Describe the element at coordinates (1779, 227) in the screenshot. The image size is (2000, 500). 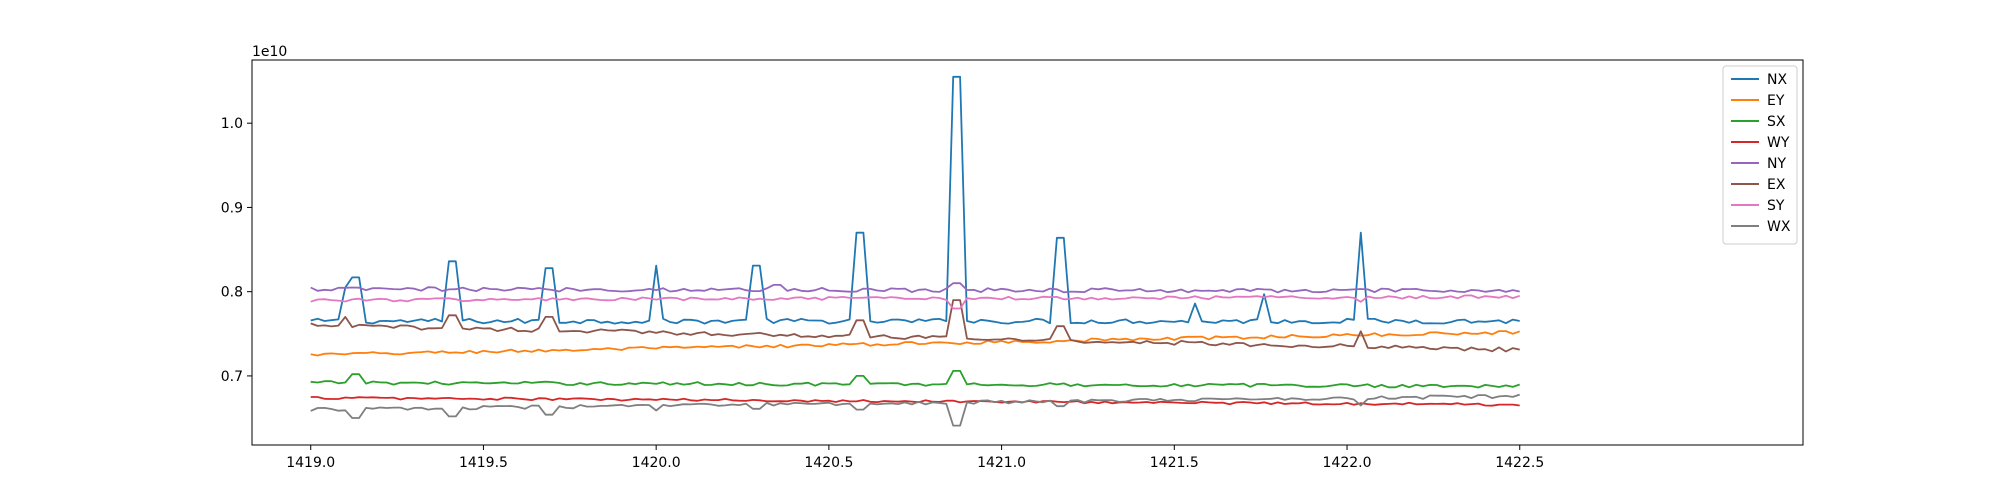
I see `legend-label-wx: WX` at that location.